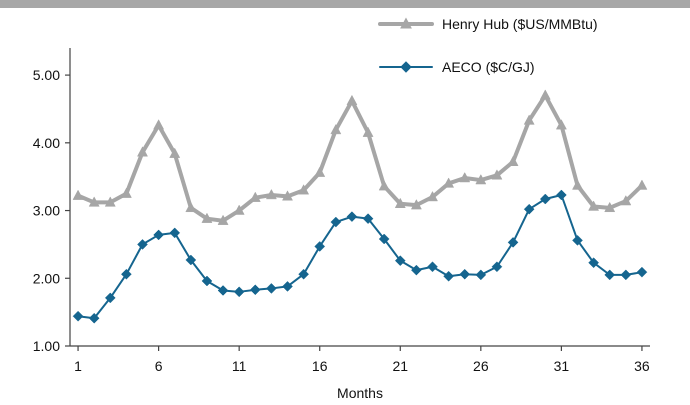  I want to click on x-tick-label: 1, so click(78, 366).